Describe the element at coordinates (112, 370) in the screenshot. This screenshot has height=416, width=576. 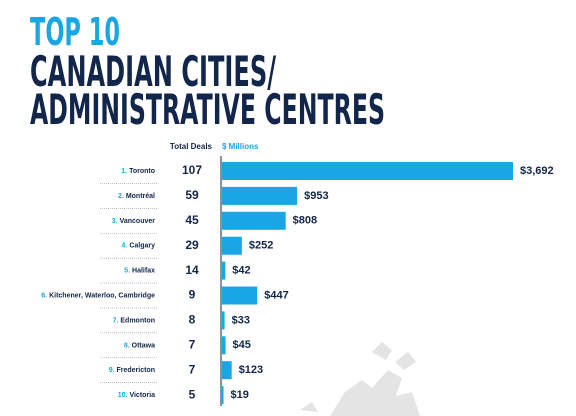
I see `rank: 9.` at that location.